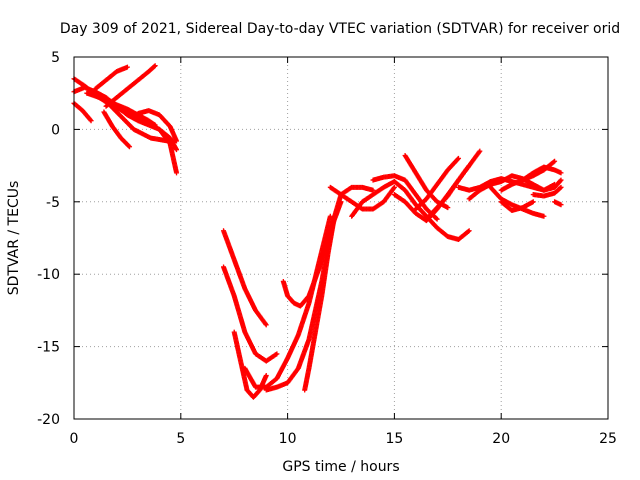 The width and height of the screenshot is (640, 480). What do you see at coordinates (340, 467) in the screenshot?
I see `x-axis-label: GPS time / hours` at bounding box center [340, 467].